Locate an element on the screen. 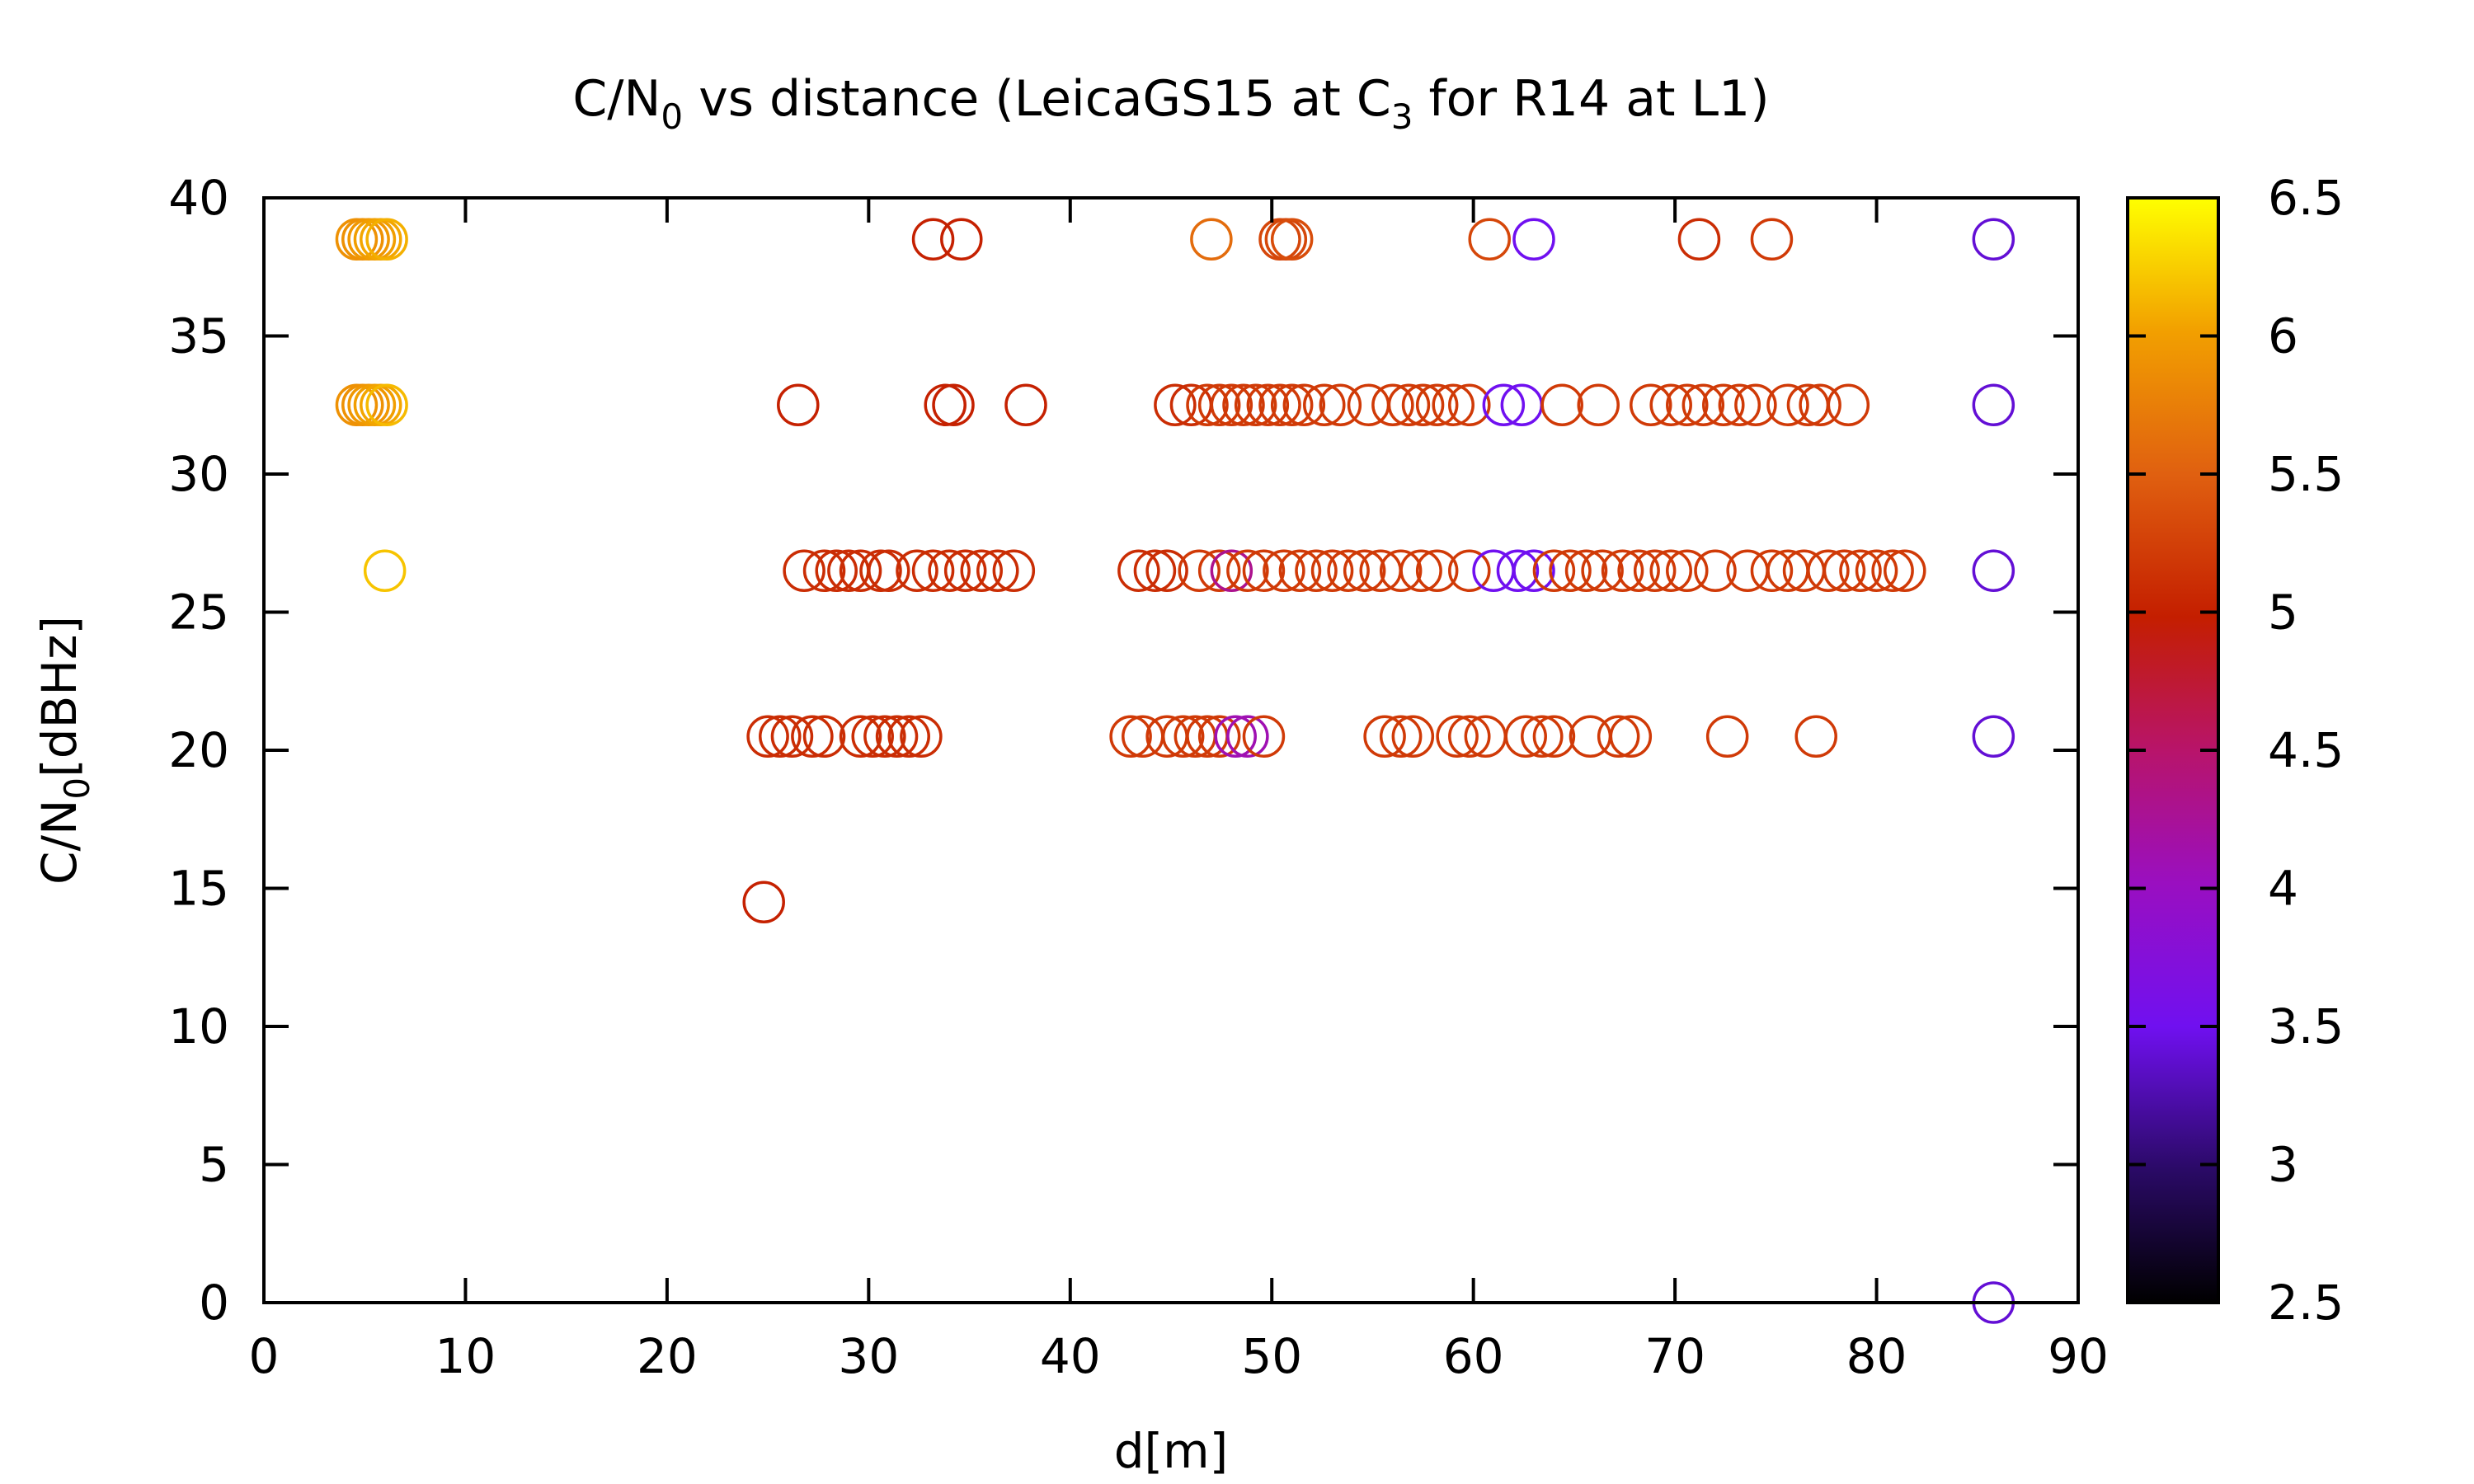 The image size is (2474, 1484). ylabel-sub-a: 0 is located at coordinates (77, 788).